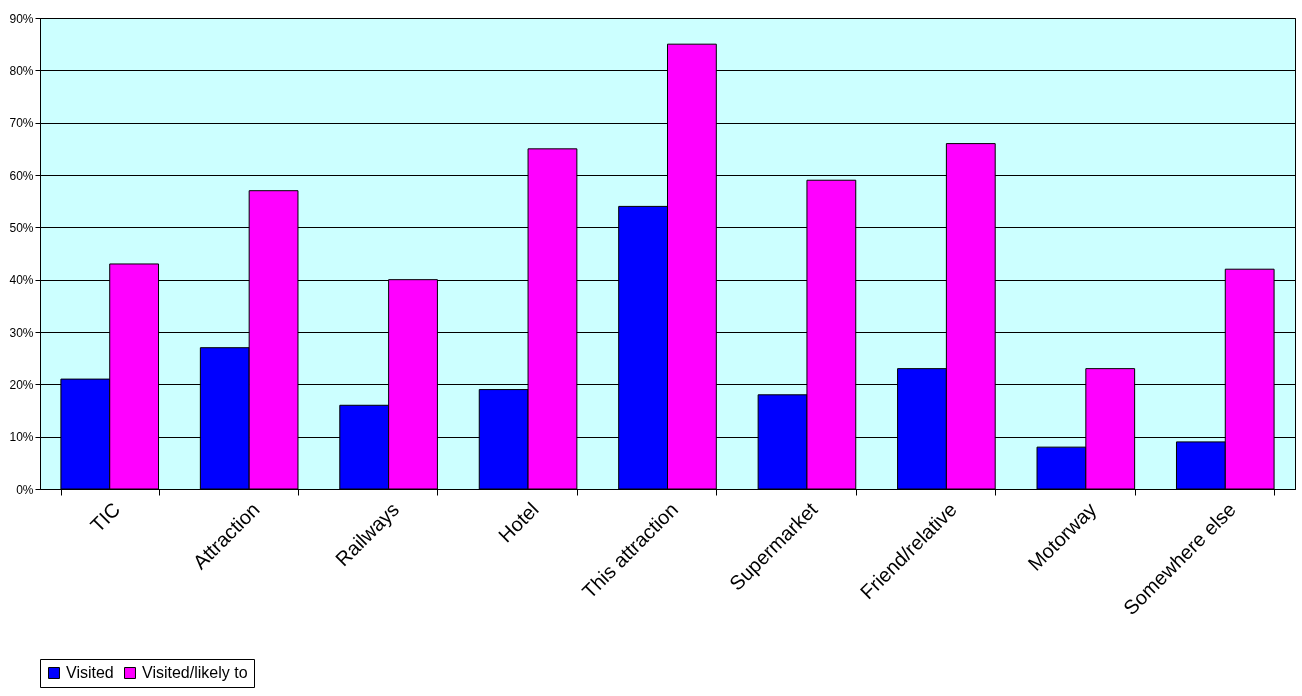 The height and width of the screenshot is (696, 1302). Describe the element at coordinates (21, 123) in the screenshot. I see `y-tick-label: 70%` at that location.